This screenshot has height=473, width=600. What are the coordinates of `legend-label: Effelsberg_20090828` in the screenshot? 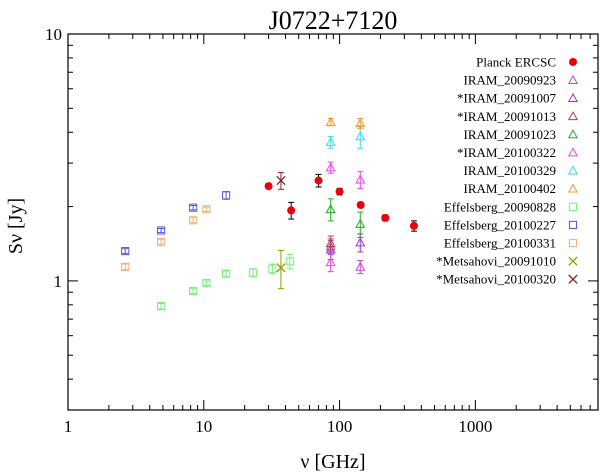 It's located at (500, 206).